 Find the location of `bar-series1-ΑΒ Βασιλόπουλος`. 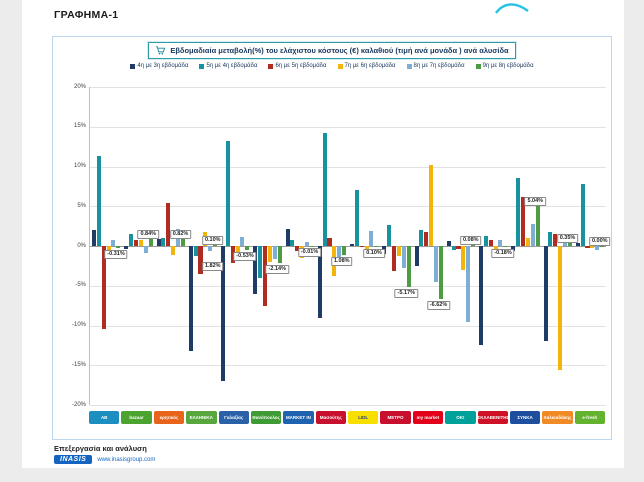

bar-series1-ΑΒ Βασιλόπουλος is located at coordinates (94, 238).